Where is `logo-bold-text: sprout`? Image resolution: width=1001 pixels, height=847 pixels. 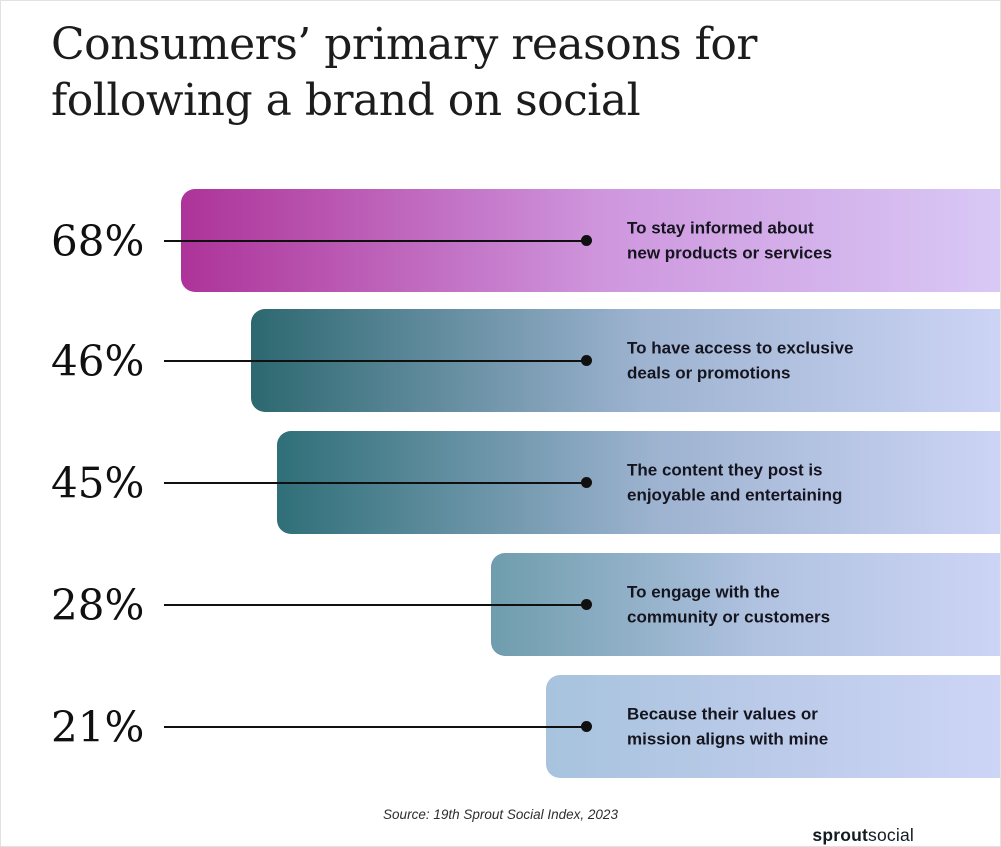
logo-bold-text: sprout is located at coordinates (840, 835).